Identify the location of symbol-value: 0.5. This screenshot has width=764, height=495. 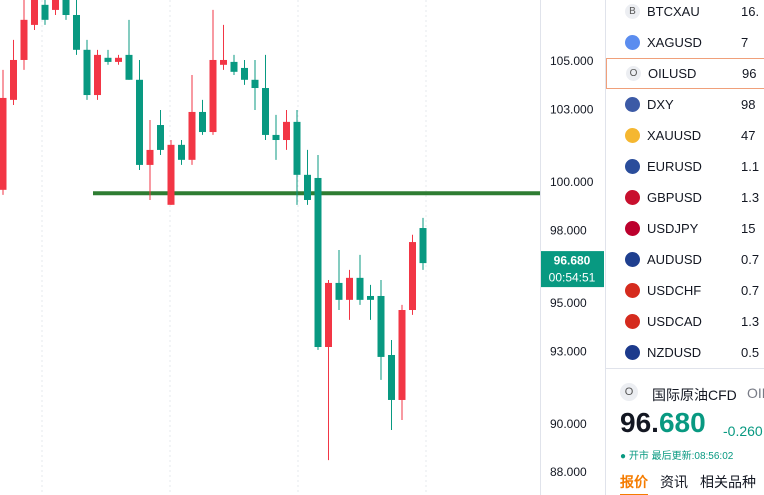
(750, 352).